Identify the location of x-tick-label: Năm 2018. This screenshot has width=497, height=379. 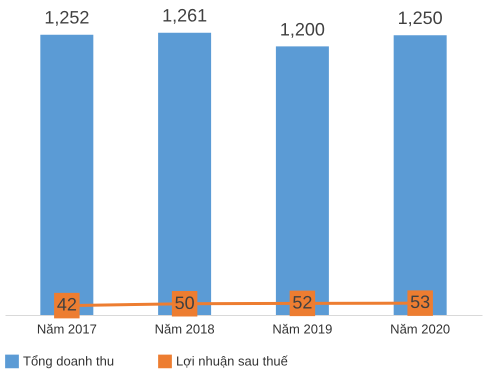
(184, 329).